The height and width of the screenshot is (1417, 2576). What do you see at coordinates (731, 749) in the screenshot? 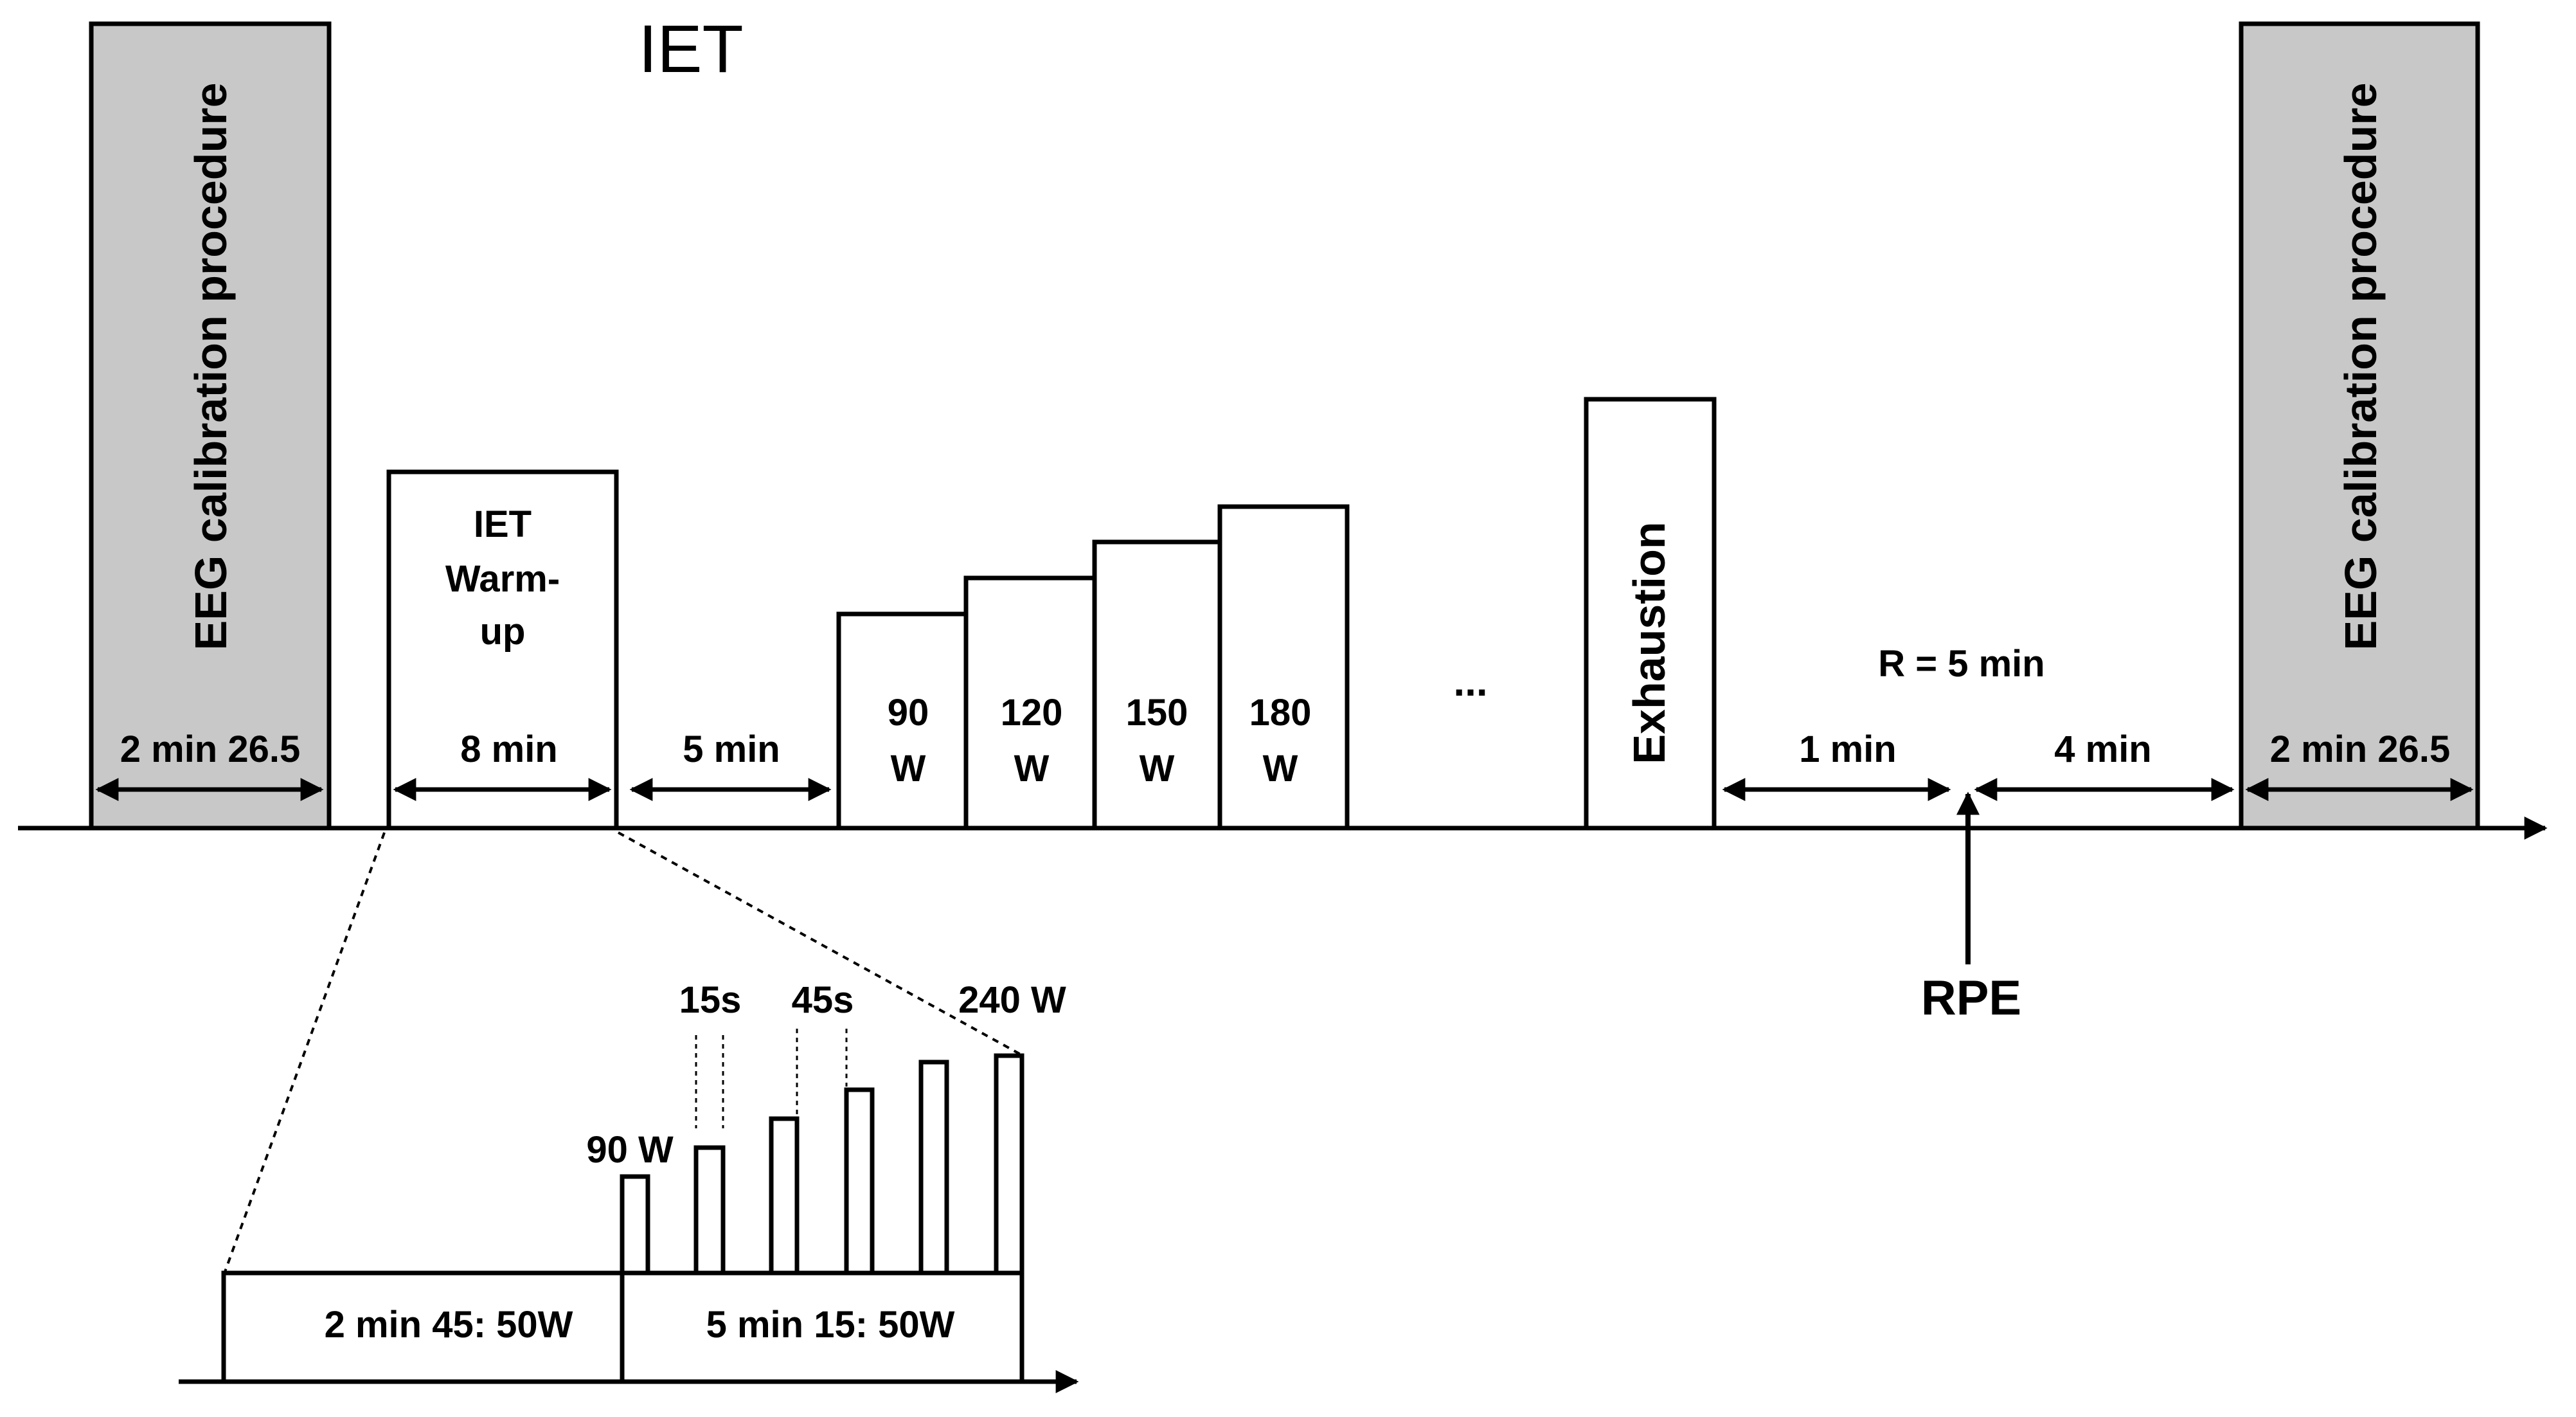
I see `rest-interval-label: 5 min` at bounding box center [731, 749].